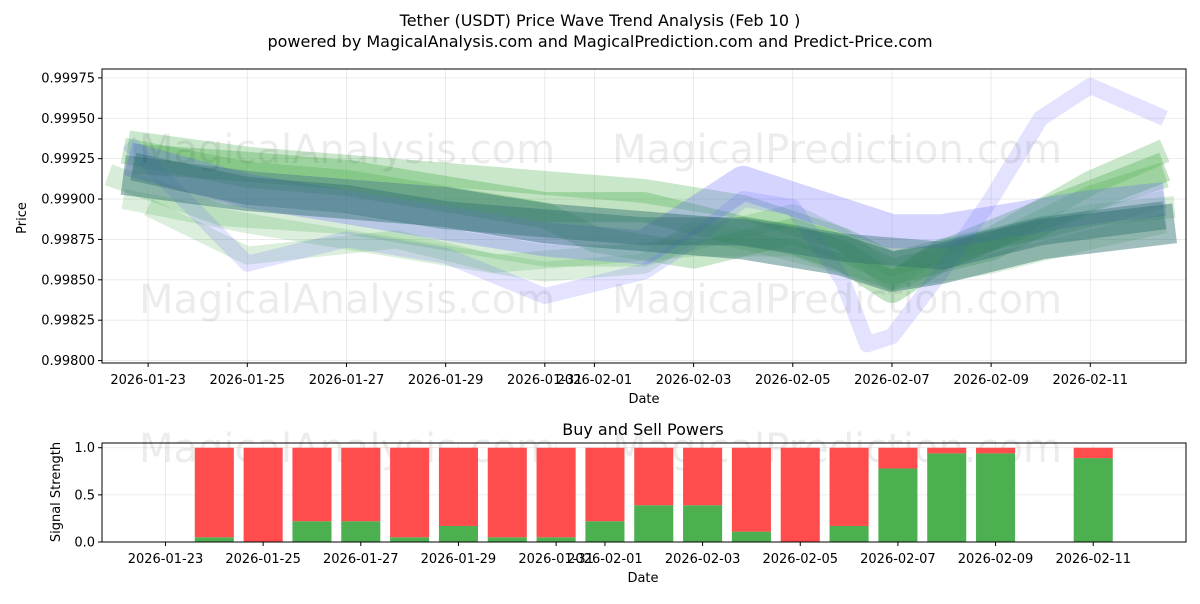  What do you see at coordinates (148, 380) in the screenshot?
I see `price-x-tick-label: 2026-01-23` at bounding box center [148, 380].